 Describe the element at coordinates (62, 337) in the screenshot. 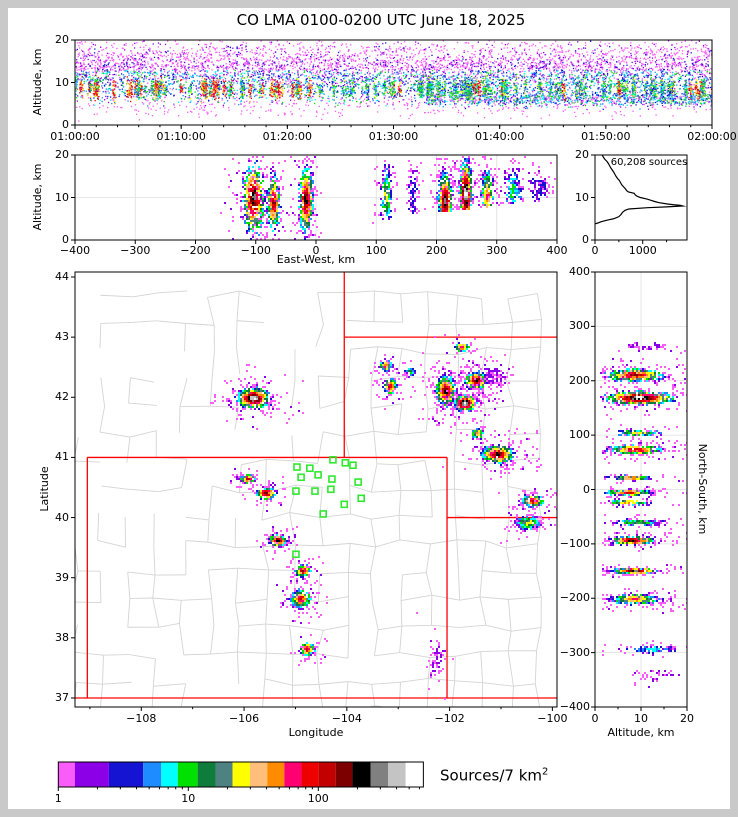

I see `latitude-tick-label: 43` at that location.